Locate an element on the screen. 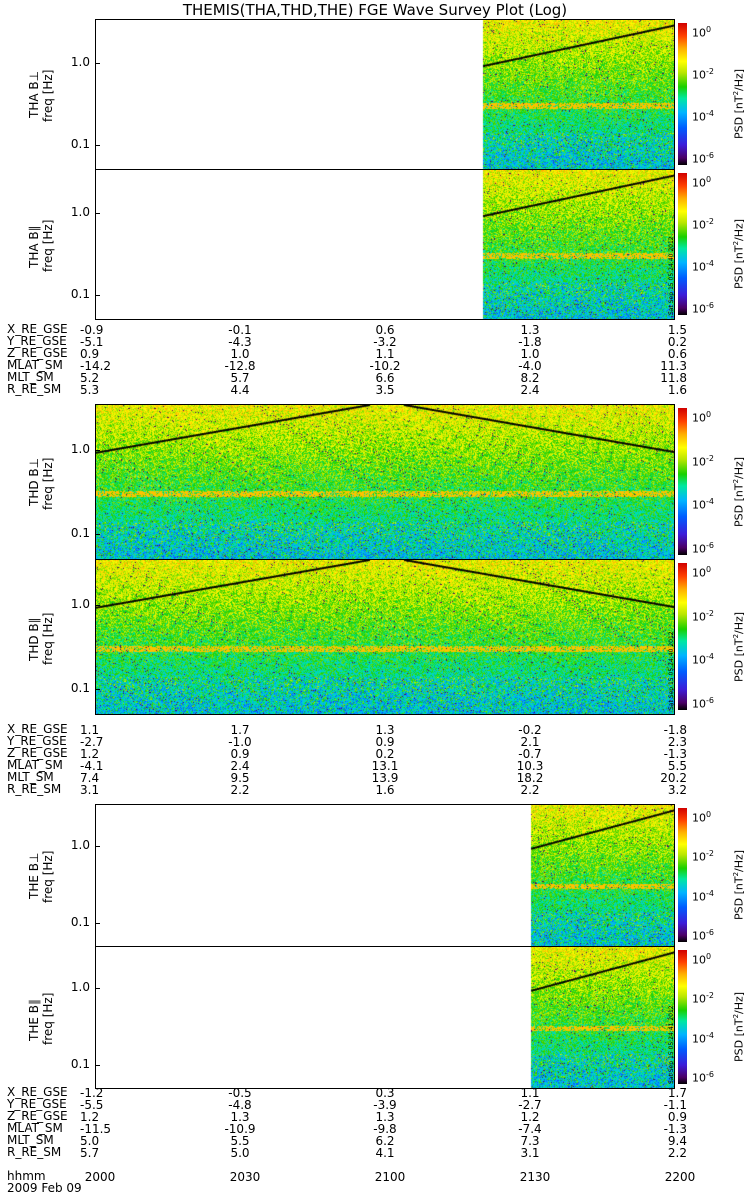  panel-label: THE B⊥ is located at coordinates (34, 875).